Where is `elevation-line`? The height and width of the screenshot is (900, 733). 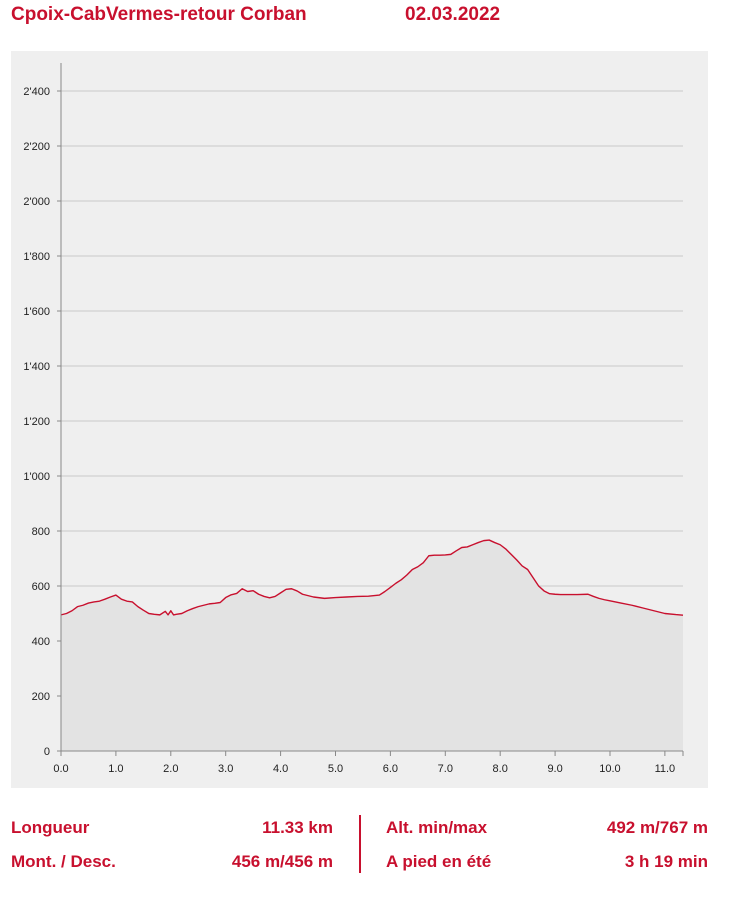 elevation-line is located at coordinates (372, 577).